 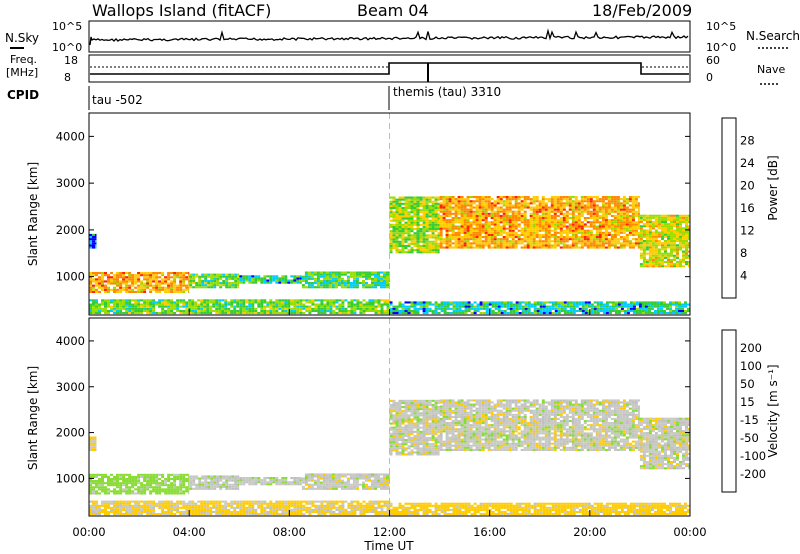 What do you see at coordinates (22, 38) in the screenshot?
I see `nsky-label: N.Sky` at bounding box center [22, 38].